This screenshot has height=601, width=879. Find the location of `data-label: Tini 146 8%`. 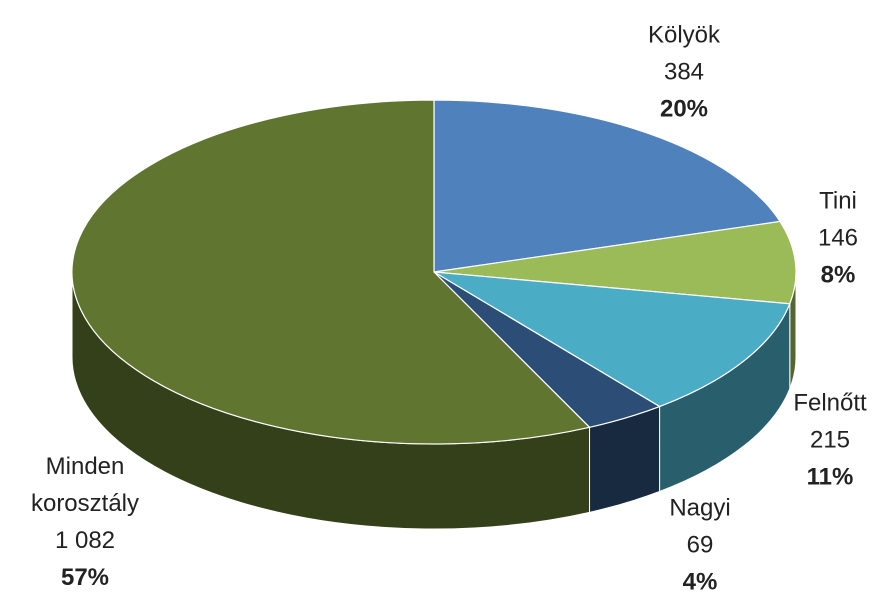

data-label: Tini 146 8% is located at coordinates (816, 238).